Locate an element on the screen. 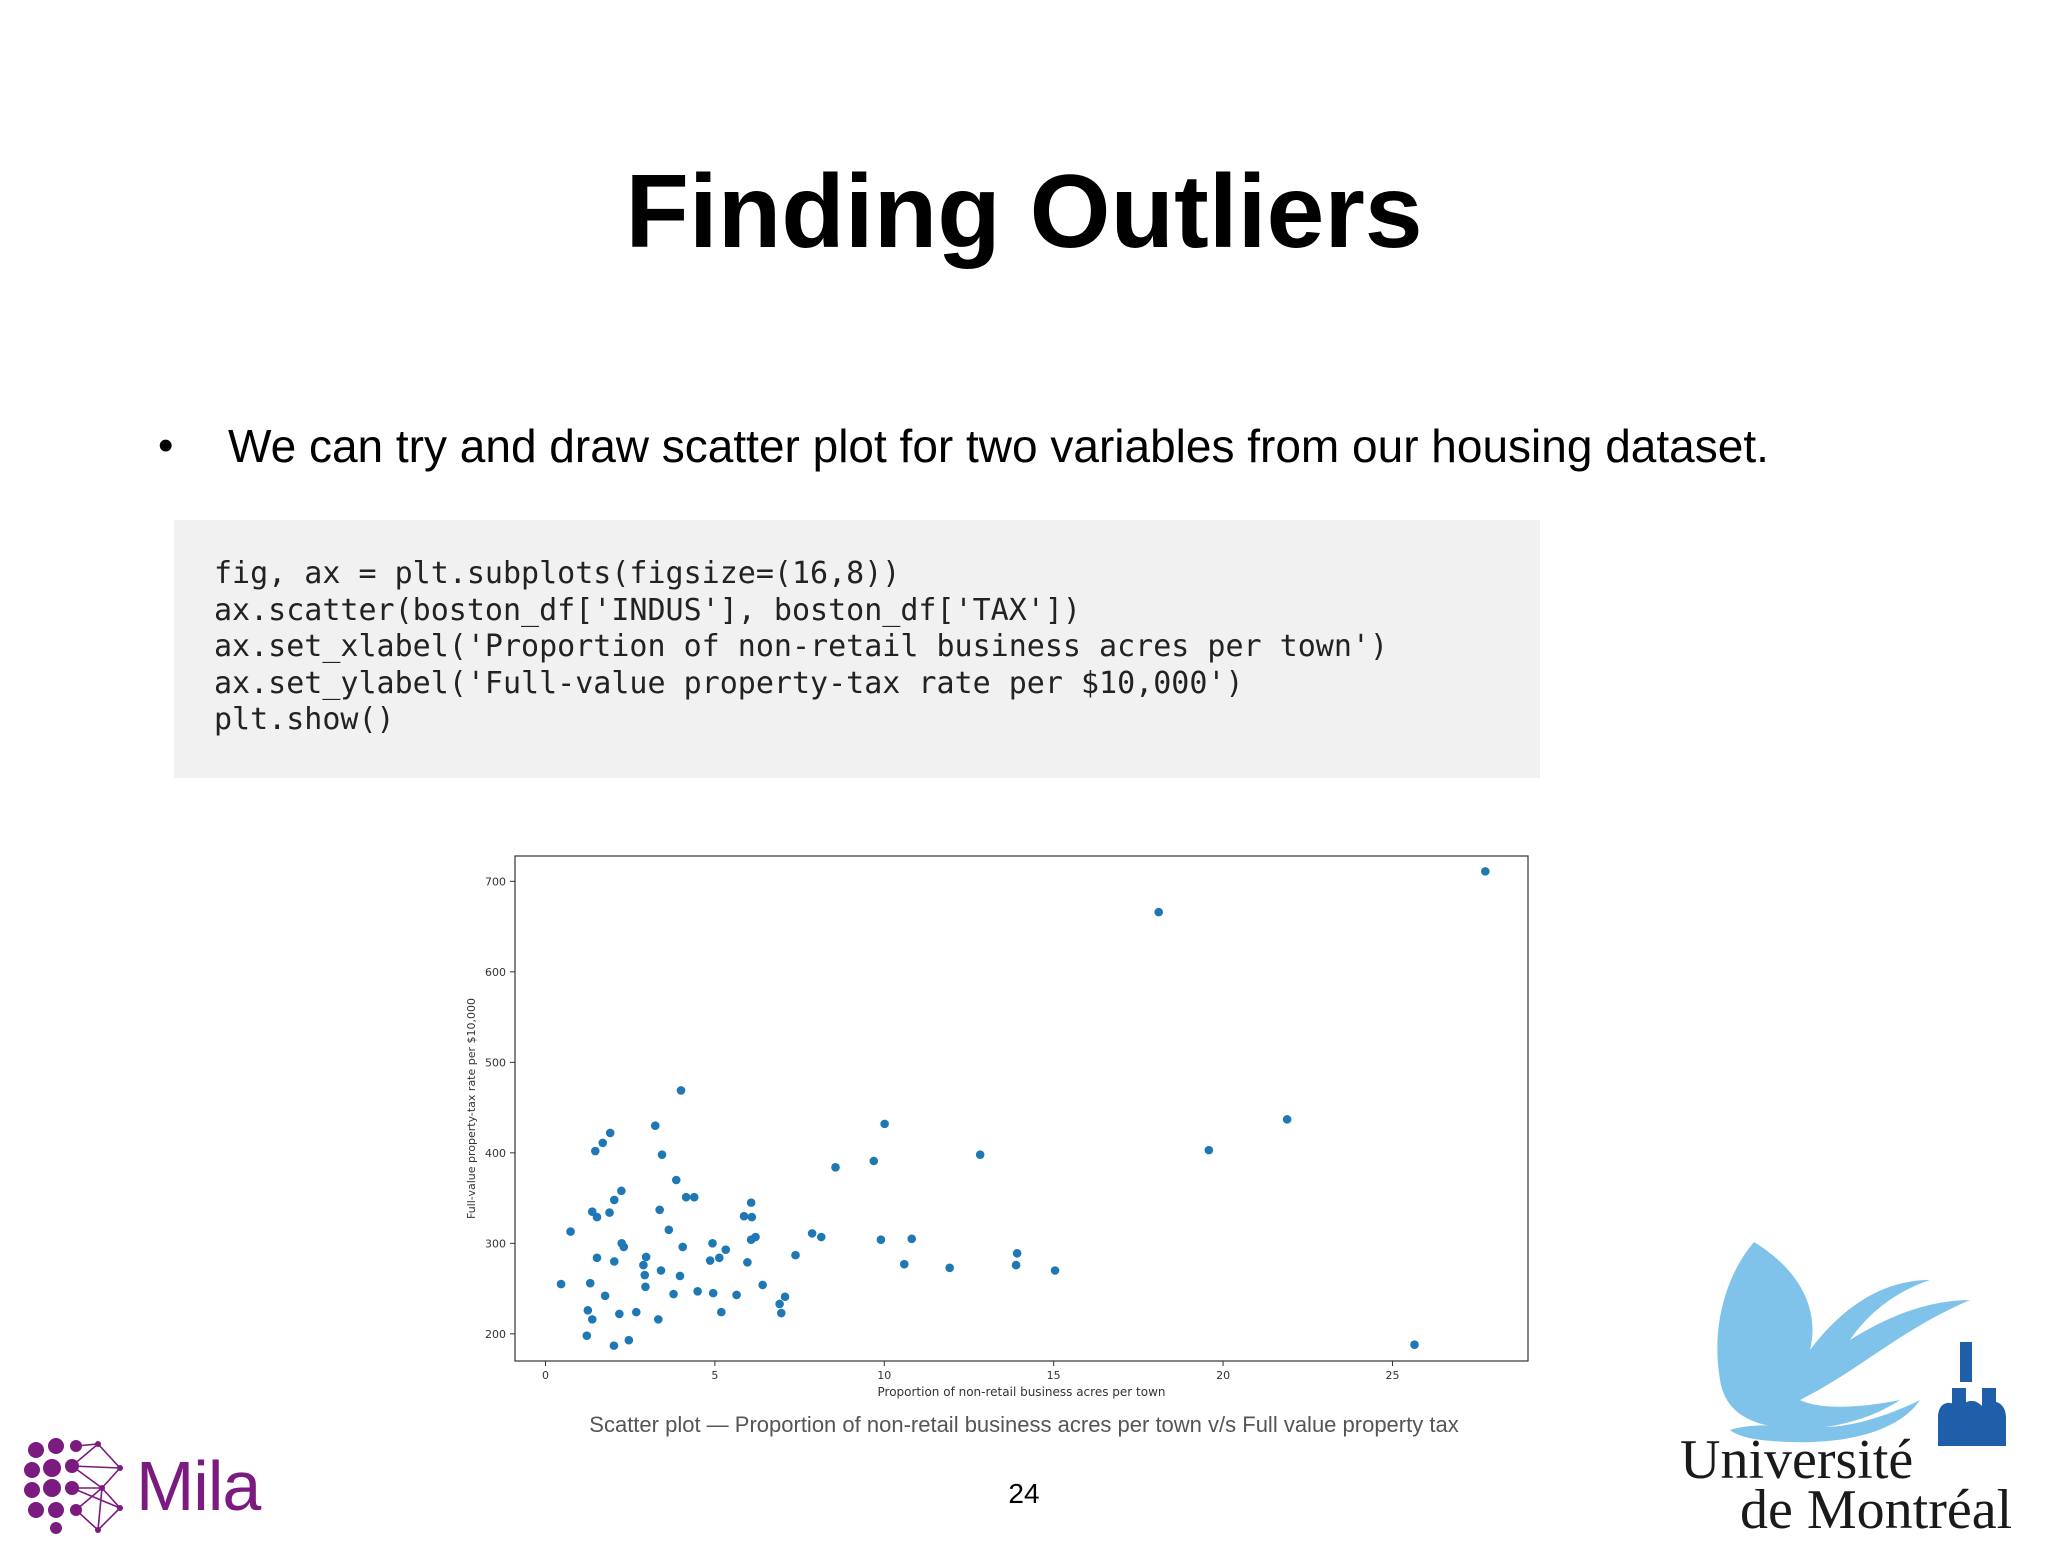 This screenshot has height=1542, width=2048. y-tick-label: 200 is located at coordinates (495, 1334).